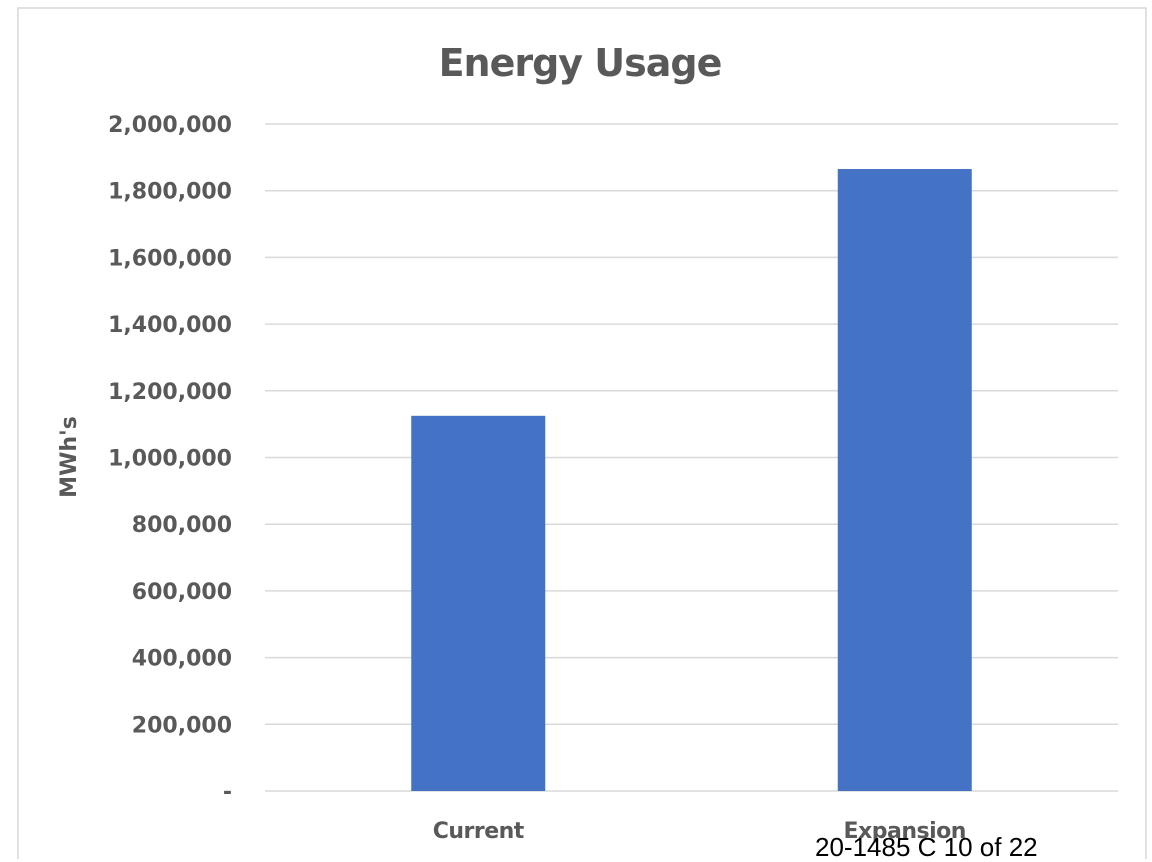  What do you see at coordinates (479, 831) in the screenshot?
I see `x-tick-label: Current` at bounding box center [479, 831].